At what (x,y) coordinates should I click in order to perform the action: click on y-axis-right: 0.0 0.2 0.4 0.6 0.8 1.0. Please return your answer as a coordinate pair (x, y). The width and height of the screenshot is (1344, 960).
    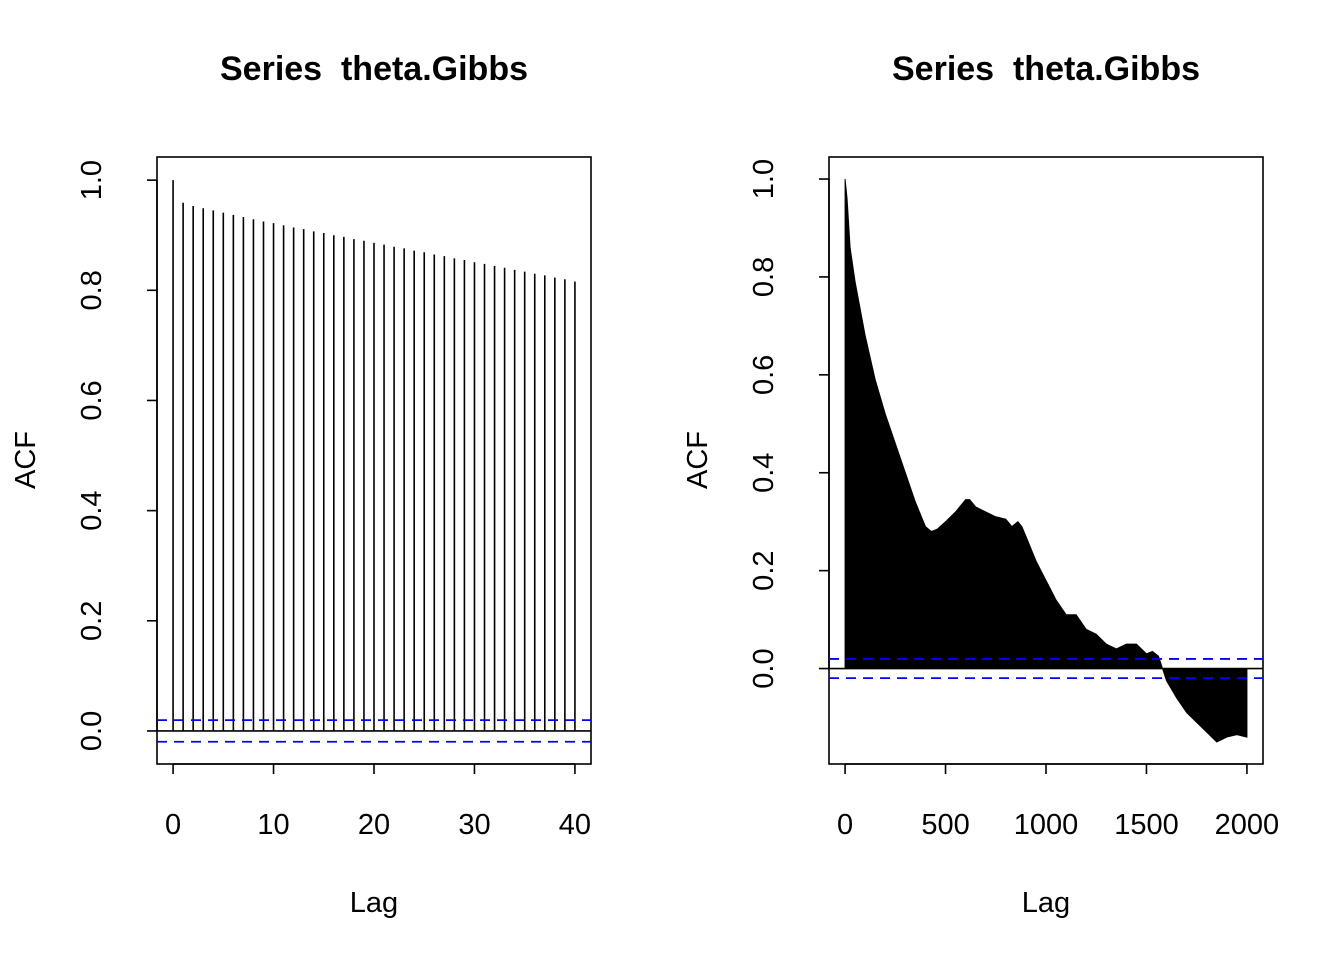
    Looking at the image, I should click on (789, 424).